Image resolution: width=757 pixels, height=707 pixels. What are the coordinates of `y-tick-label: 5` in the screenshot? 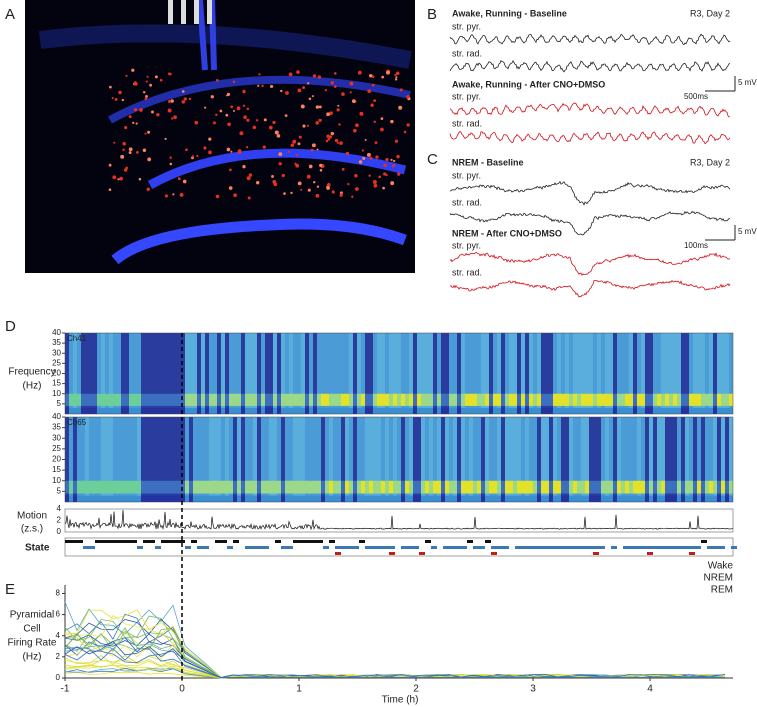 It's located at (59, 490).